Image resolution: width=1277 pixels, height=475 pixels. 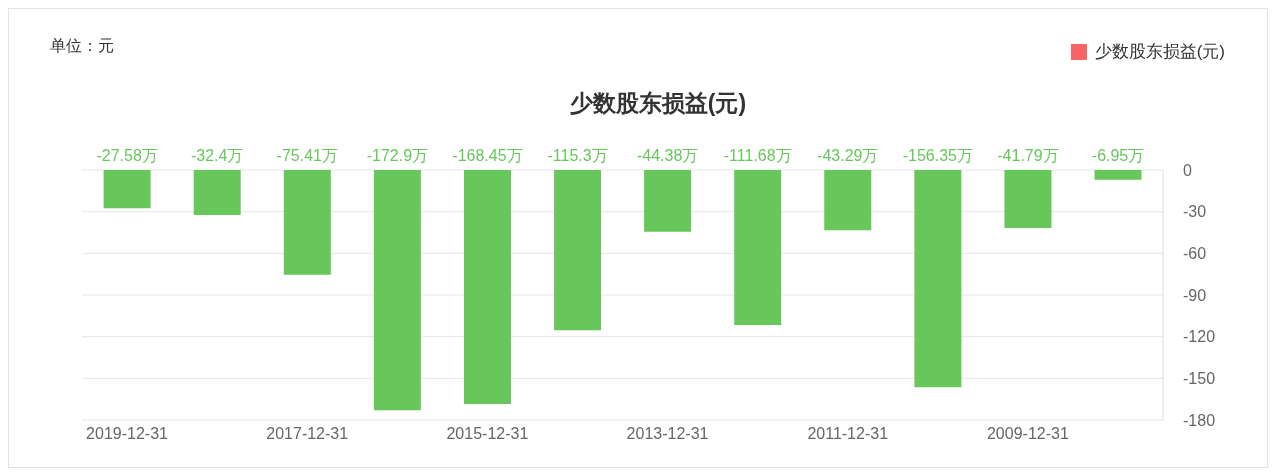 What do you see at coordinates (667, 434) in the screenshot?
I see `x-tick-label: 2013-12-31` at bounding box center [667, 434].